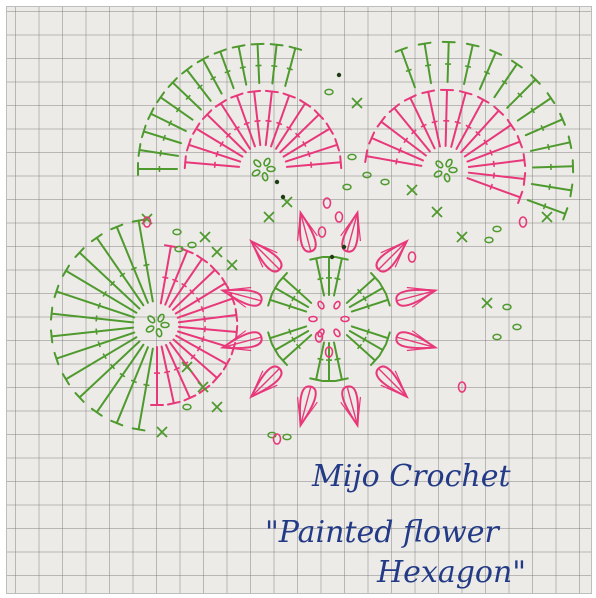 The image size is (596, 598). Describe the element at coordinates (449, 163) in the screenshot. I see `top-right-ring` at that location.